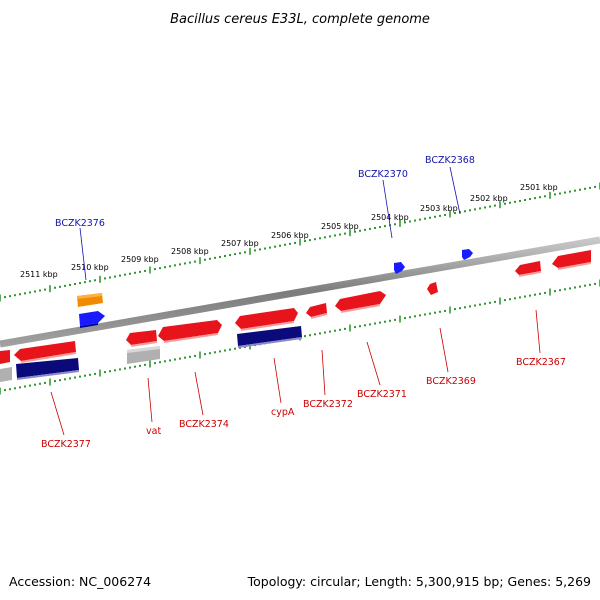 This screenshot has height=600, width=600. I want to click on leader-line-bczk2369, so click(444, 350).